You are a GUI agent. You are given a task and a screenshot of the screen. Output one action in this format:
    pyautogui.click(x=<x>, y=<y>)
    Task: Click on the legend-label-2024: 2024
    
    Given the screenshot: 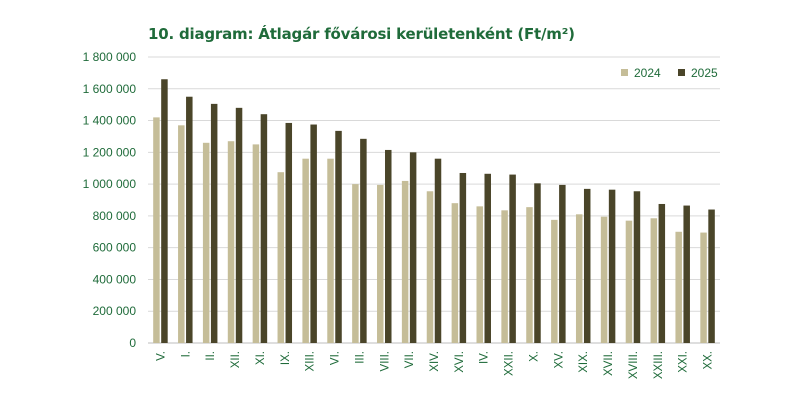 What is the action you would take?
    pyautogui.click(x=647, y=73)
    